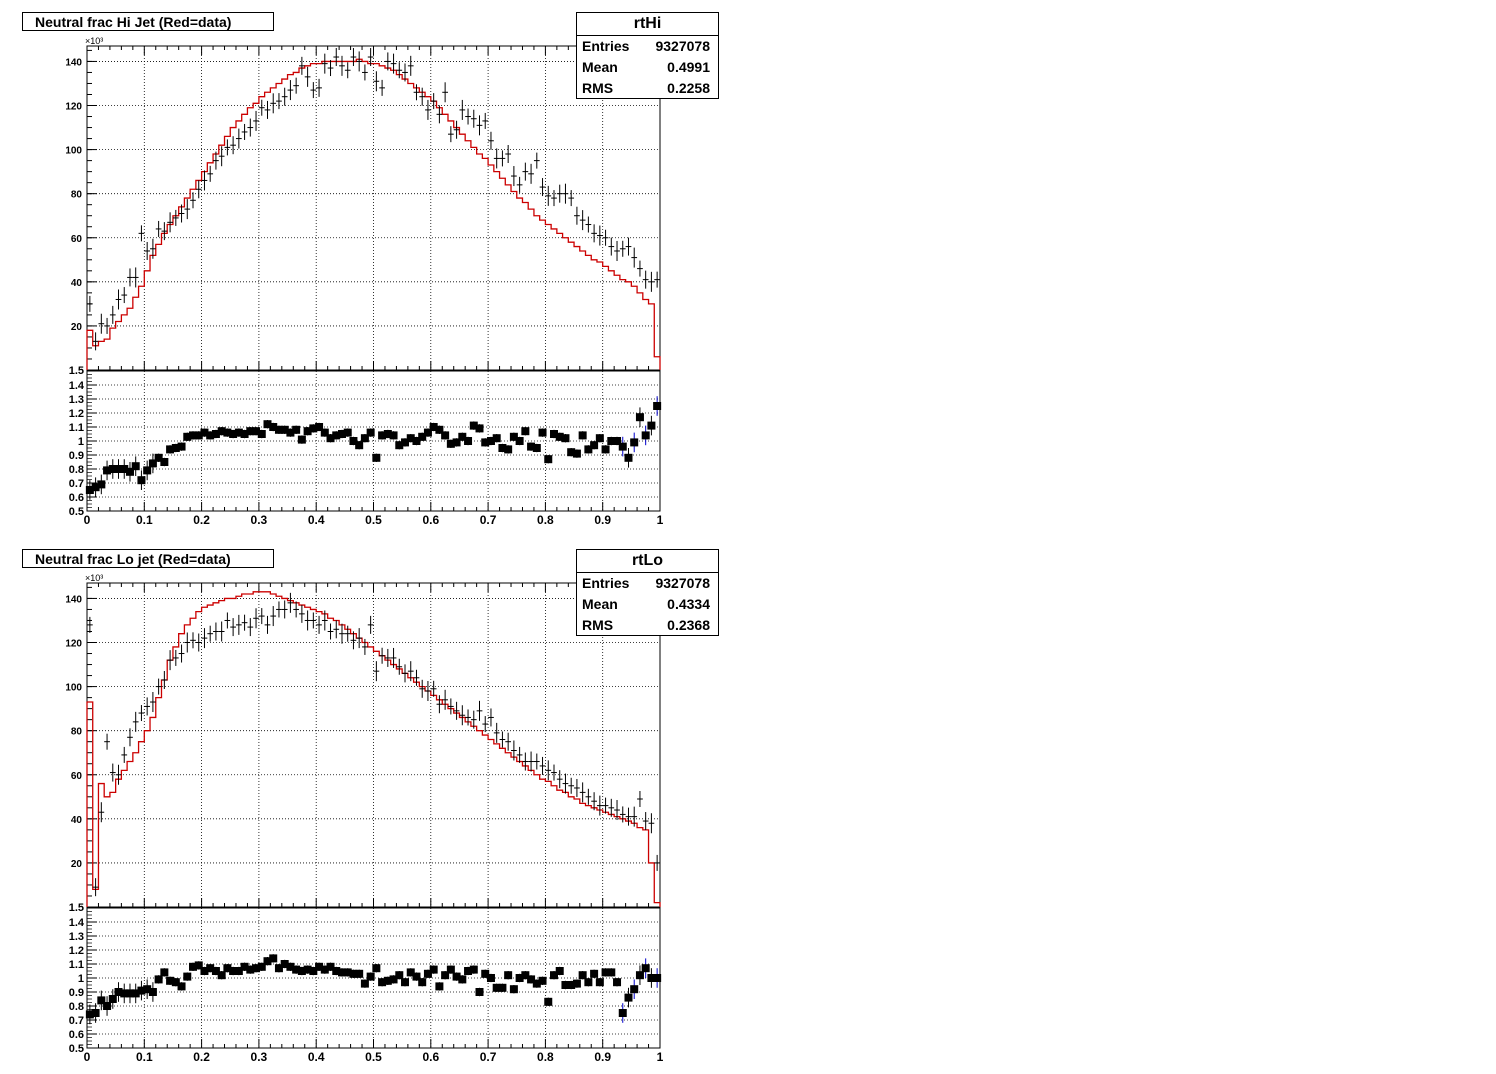 The height and width of the screenshot is (1074, 1496). What do you see at coordinates (77, 327) in the screenshot?
I see `y-tick-label: 20` at bounding box center [77, 327].